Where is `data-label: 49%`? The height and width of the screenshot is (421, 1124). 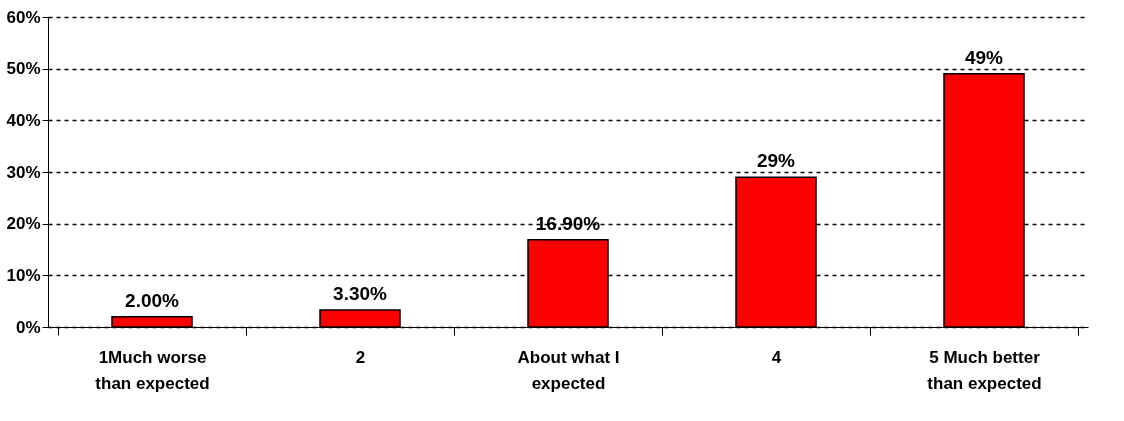
data-label: 49% is located at coordinates (984, 57).